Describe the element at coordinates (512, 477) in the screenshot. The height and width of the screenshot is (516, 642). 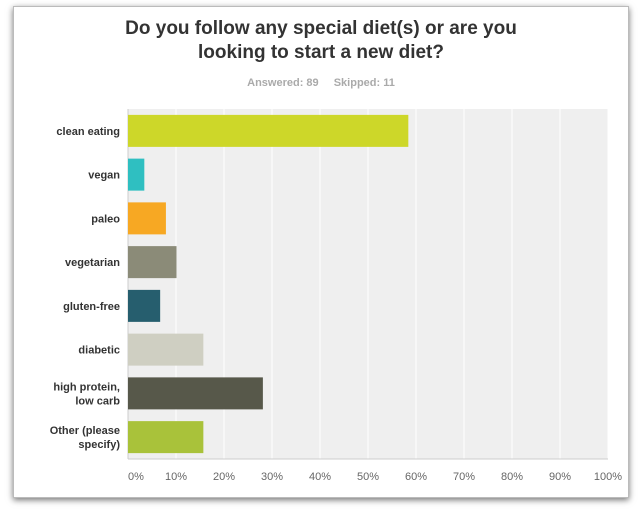
I see `x-tick-label: 80%` at that location.